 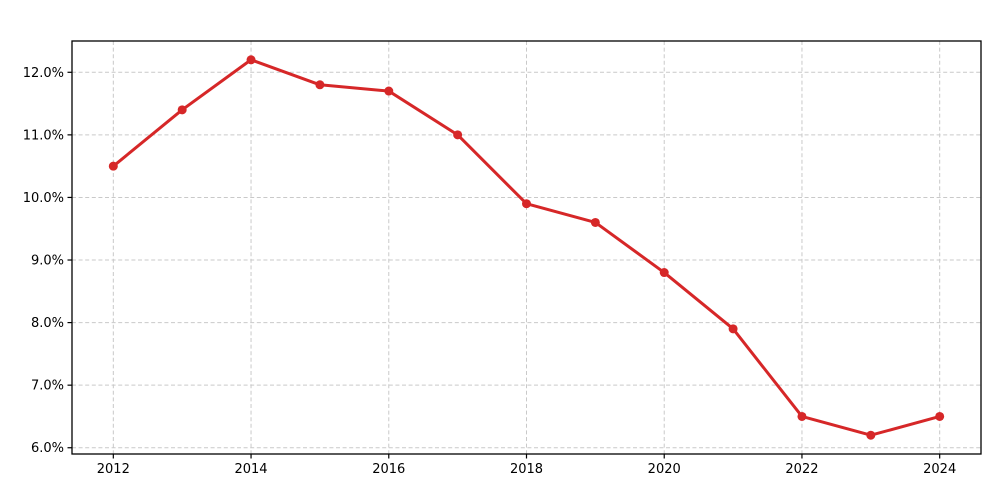 What do you see at coordinates (113, 469) in the screenshot?
I see `x-tick-label: 2012` at bounding box center [113, 469].